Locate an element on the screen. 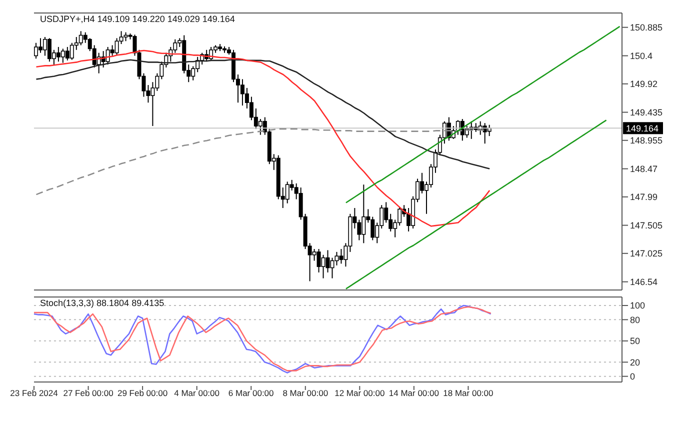 This screenshot has width=690, height=446. chart-title: Stoch(13,3,3) 88.1804 89.4135 is located at coordinates (102, 303).